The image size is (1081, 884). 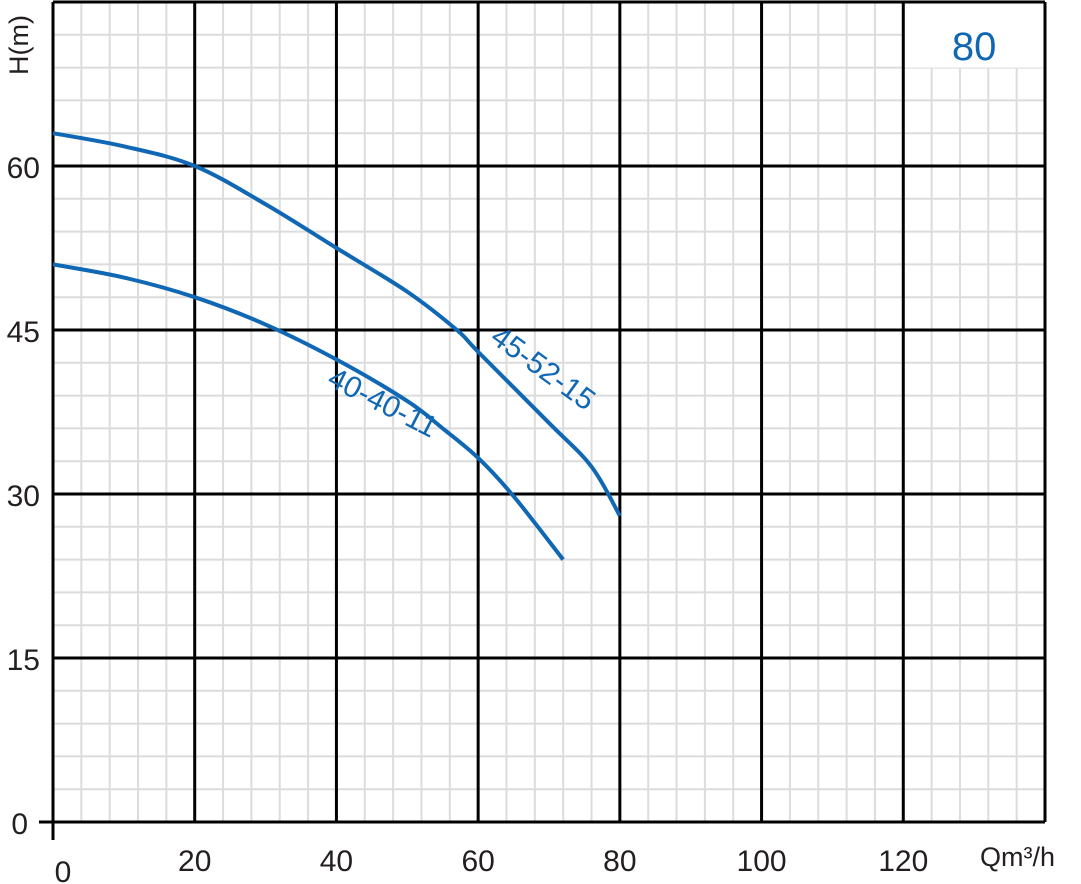 What do you see at coordinates (543, 368) in the screenshot?
I see `series-label: 45-52-15` at bounding box center [543, 368].